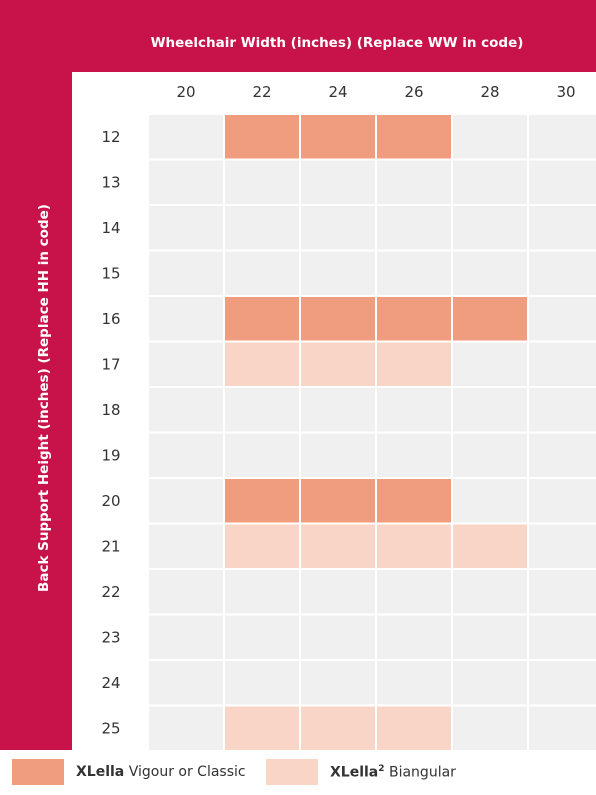 This screenshot has width=596, height=795. What do you see at coordinates (110, 501) in the screenshot?
I see `y-tick-label: 20` at bounding box center [110, 501].